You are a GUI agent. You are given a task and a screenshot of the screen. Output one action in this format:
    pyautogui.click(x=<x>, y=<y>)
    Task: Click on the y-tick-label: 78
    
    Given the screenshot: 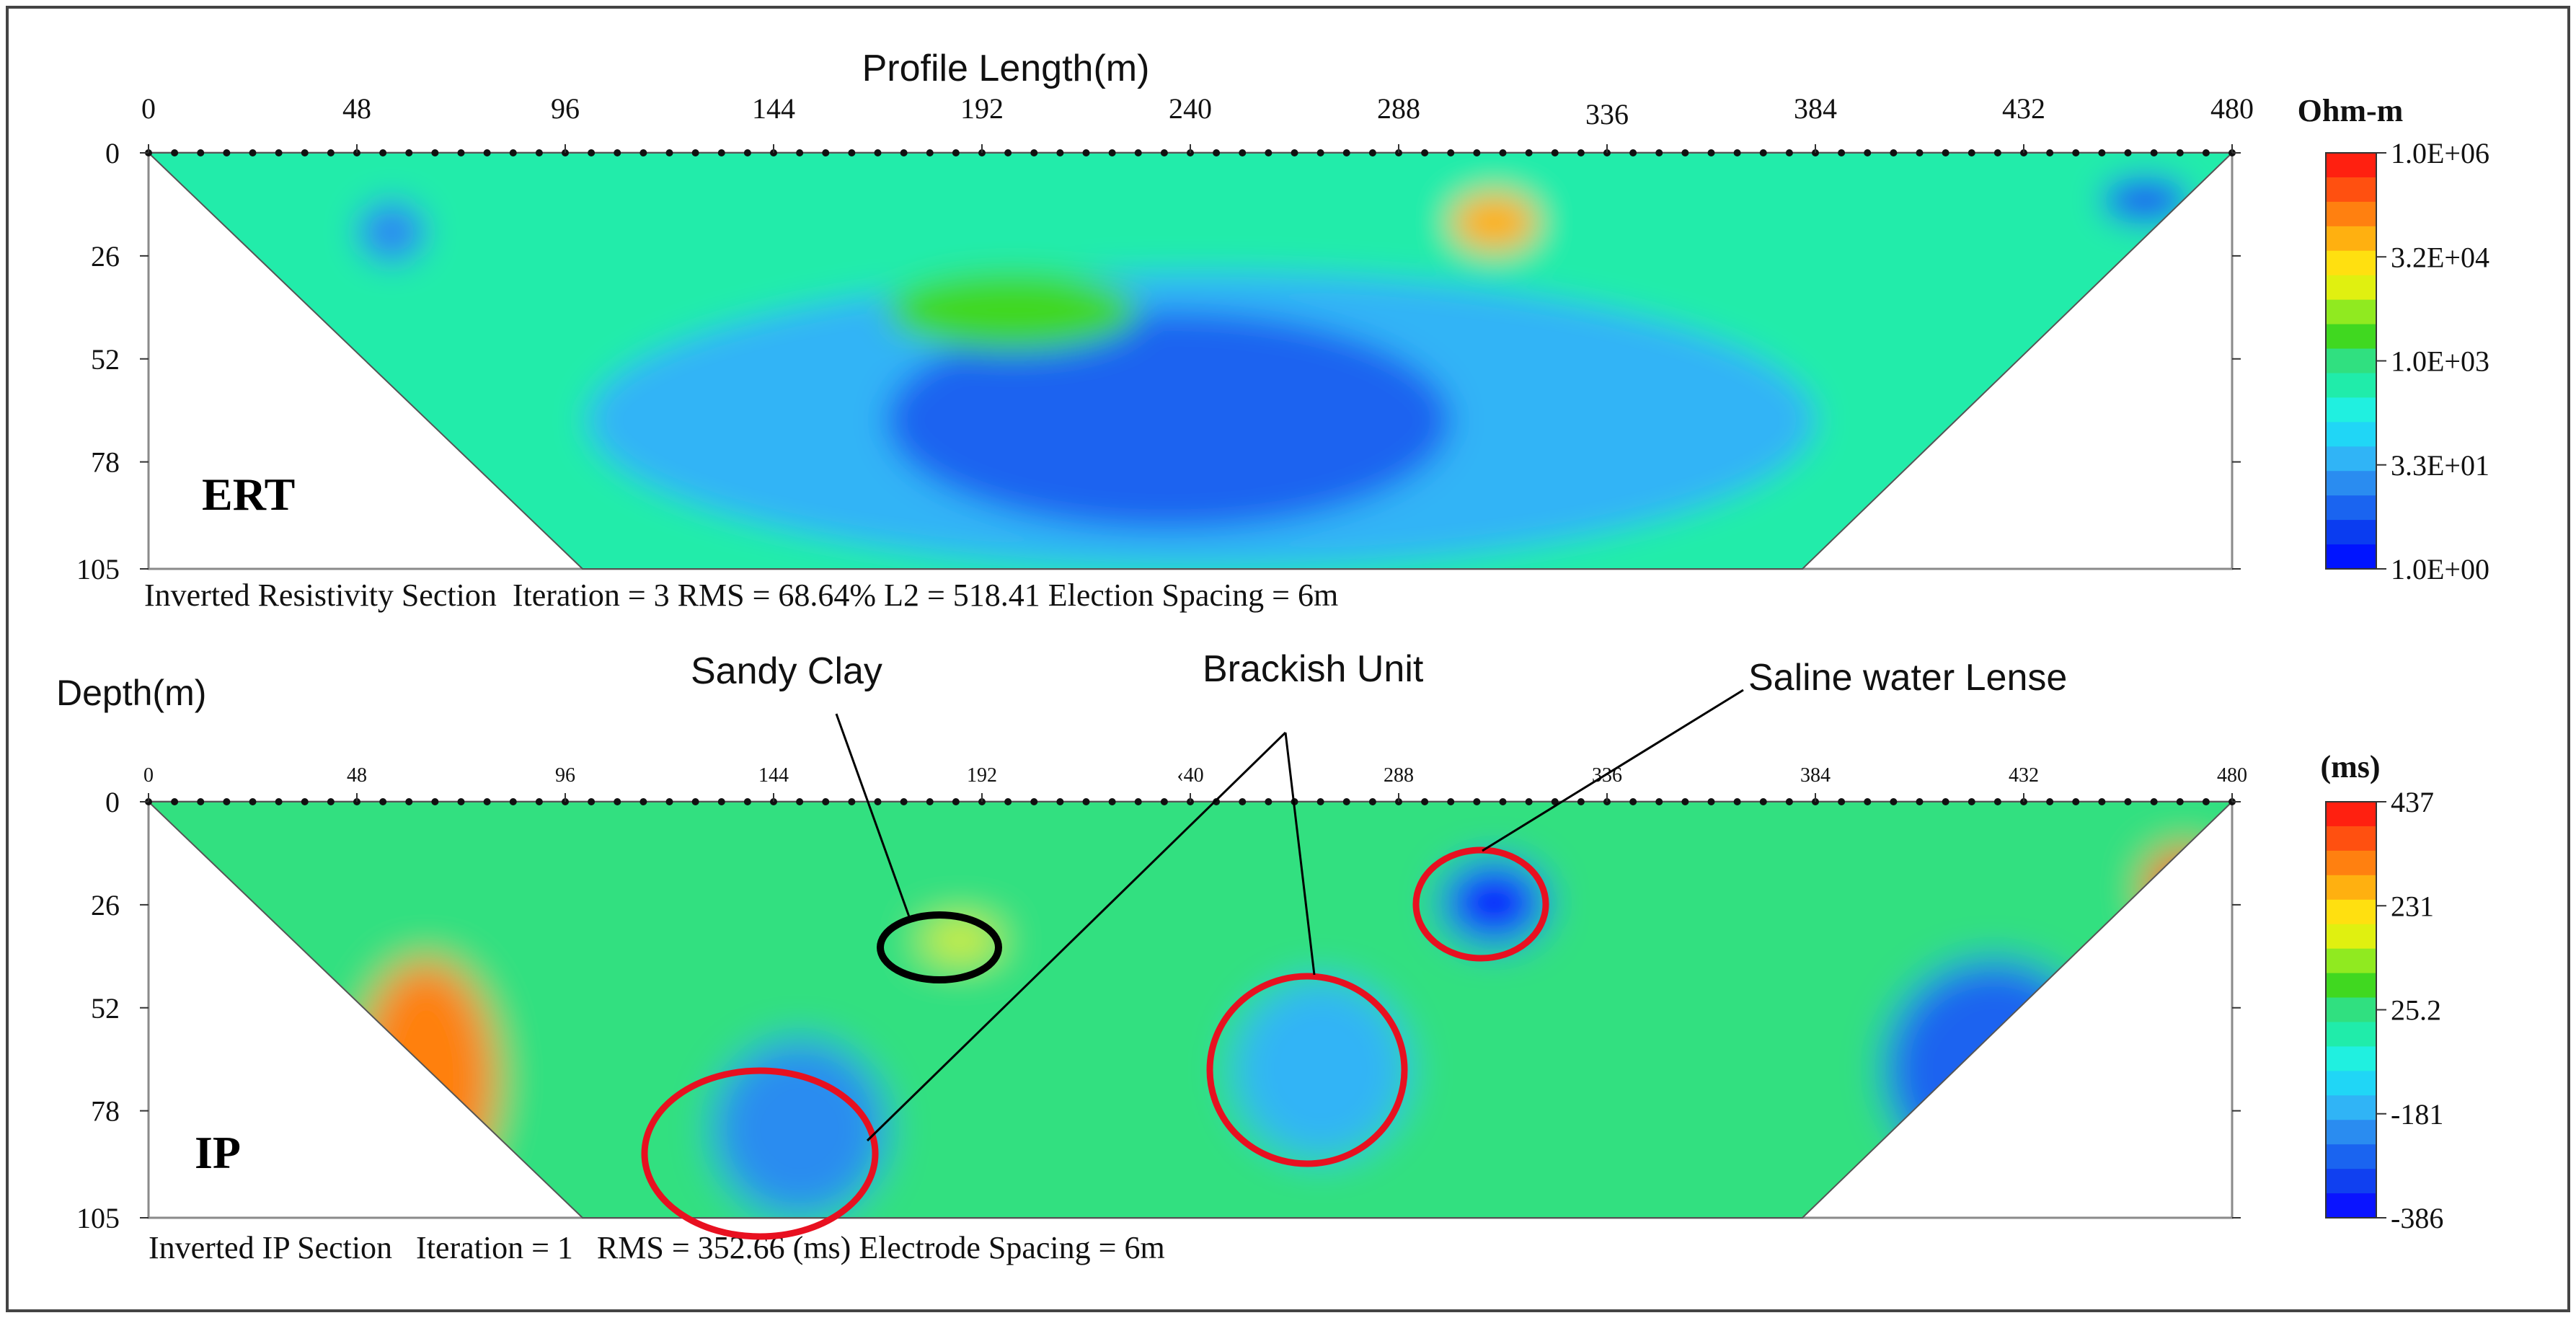 What is the action you would take?
    pyautogui.click(x=105, y=1111)
    